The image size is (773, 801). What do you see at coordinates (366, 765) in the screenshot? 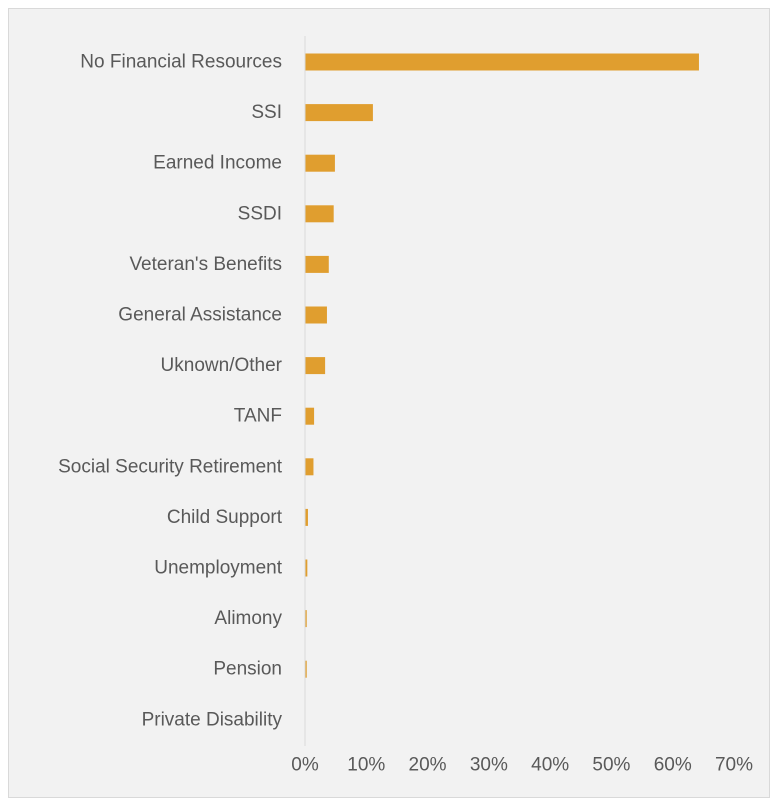
I see `x-tick-label: 10%` at bounding box center [366, 765].